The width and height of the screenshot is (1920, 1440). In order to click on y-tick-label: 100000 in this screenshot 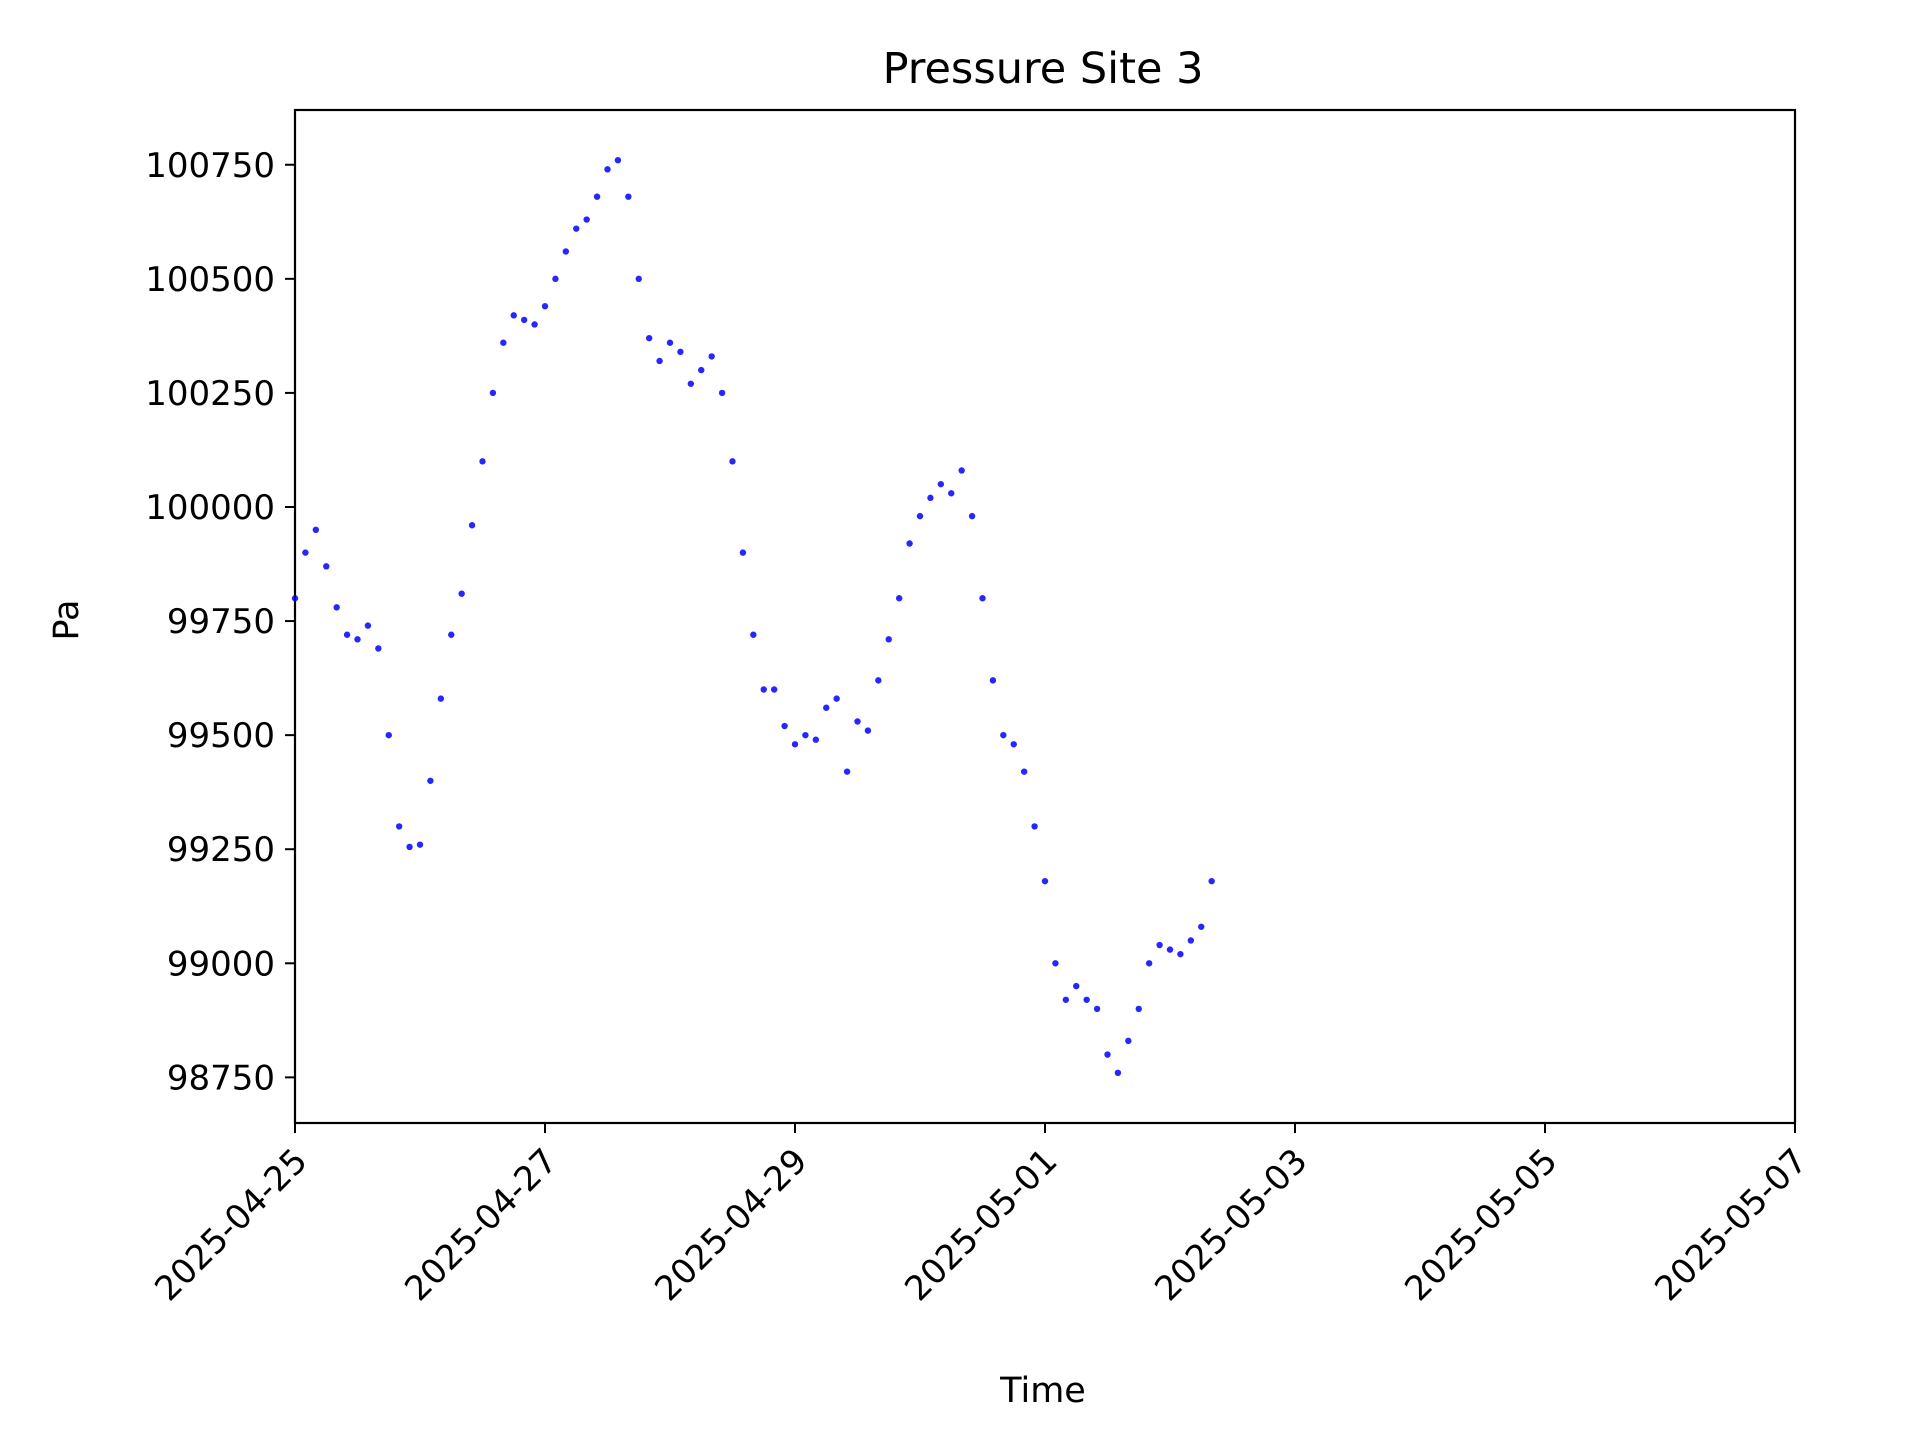, I will do `click(210, 508)`.